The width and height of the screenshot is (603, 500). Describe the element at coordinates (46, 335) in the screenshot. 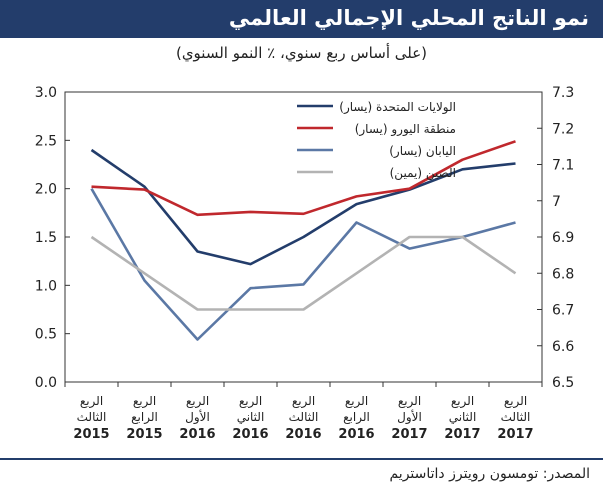

I see `left-axis-tick-label: 0.5` at that location.